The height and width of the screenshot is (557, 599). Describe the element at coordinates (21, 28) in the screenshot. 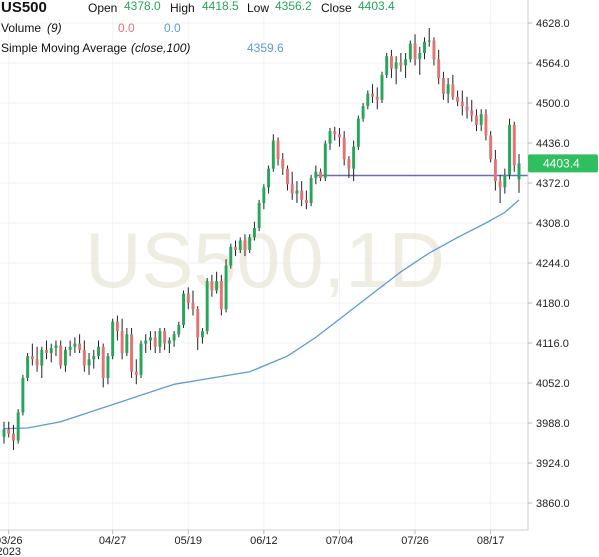

I see `volume-label: Volume` at that location.